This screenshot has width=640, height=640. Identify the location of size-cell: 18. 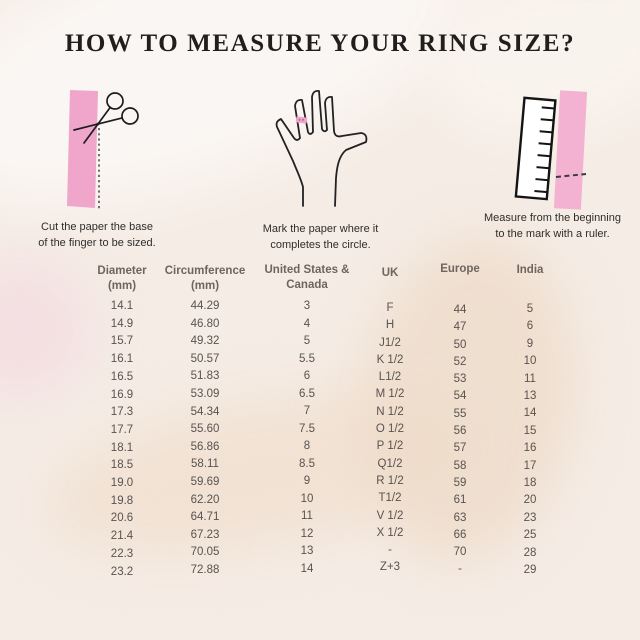
(530, 483).